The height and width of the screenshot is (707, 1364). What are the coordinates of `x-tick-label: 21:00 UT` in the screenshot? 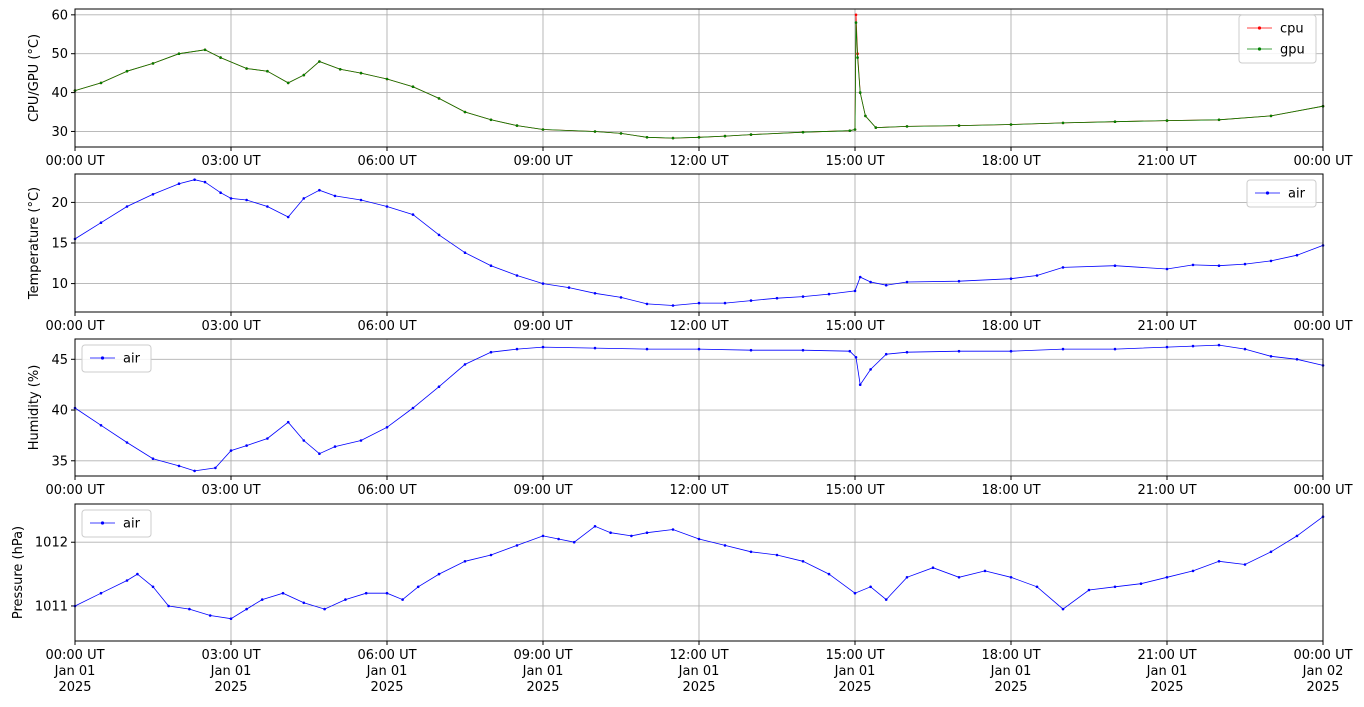 It's located at (1166, 326).